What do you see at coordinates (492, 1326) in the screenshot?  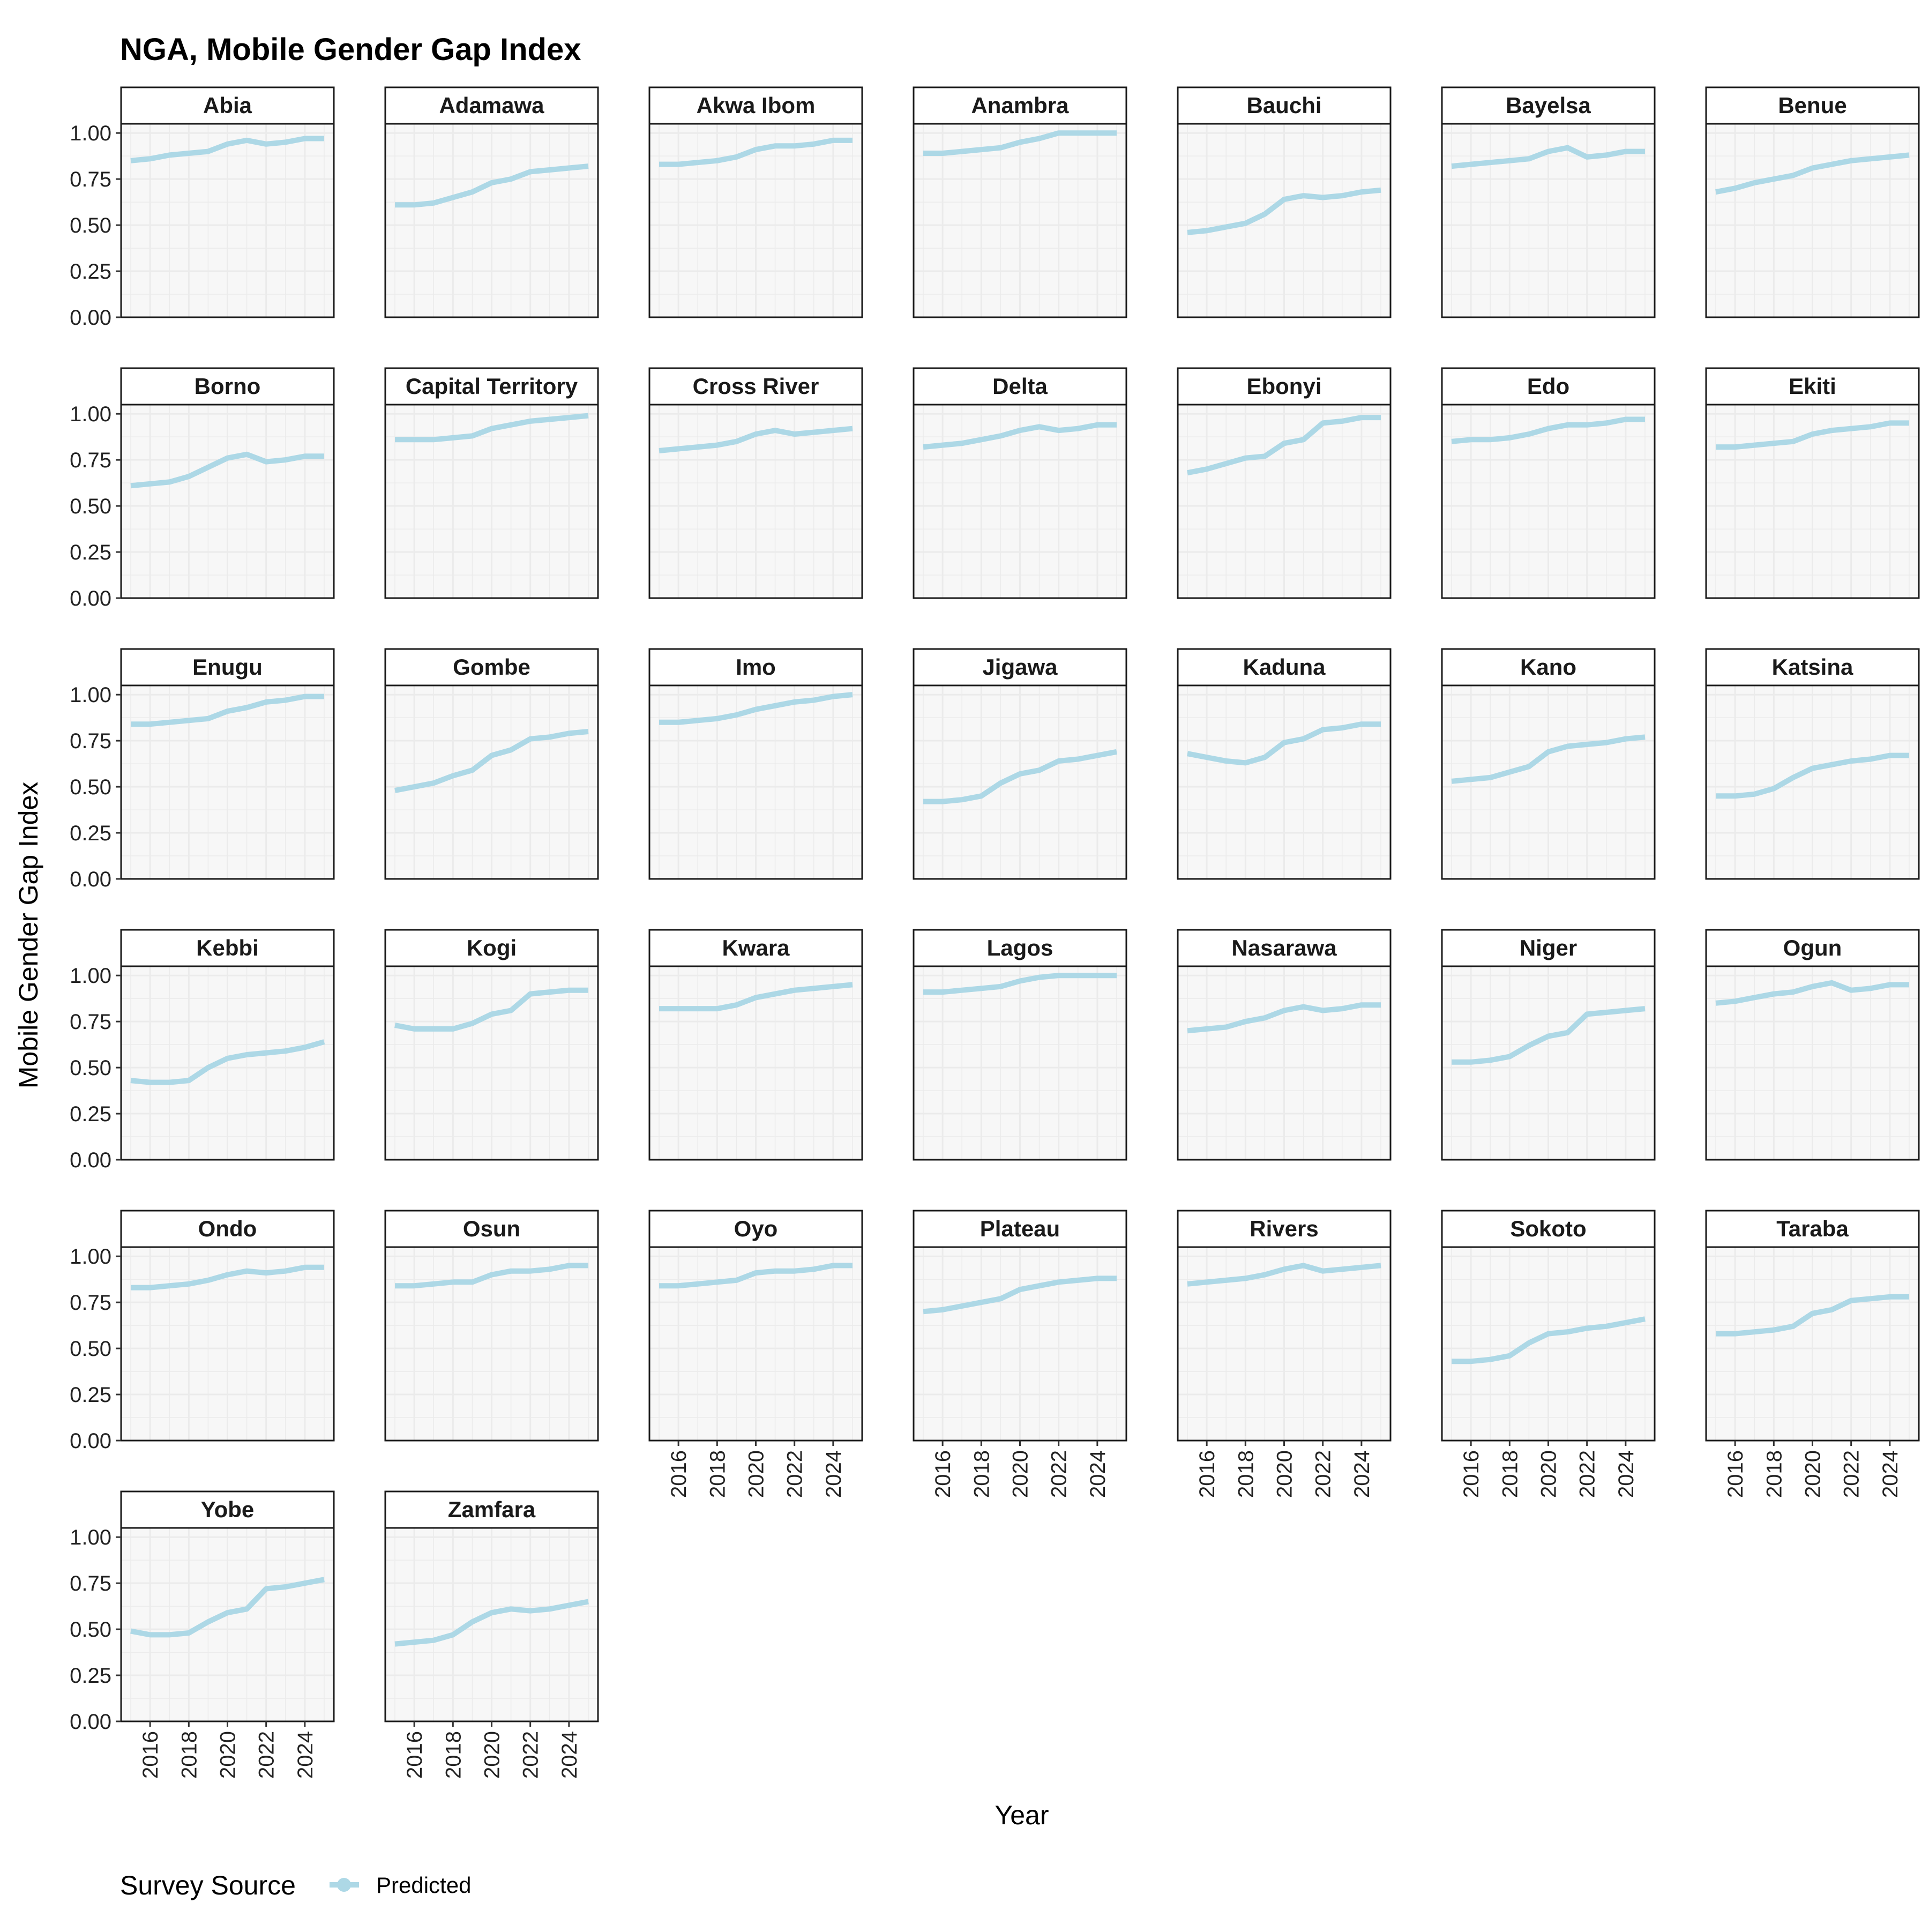 I see `panel-osun: Osun` at bounding box center [492, 1326].